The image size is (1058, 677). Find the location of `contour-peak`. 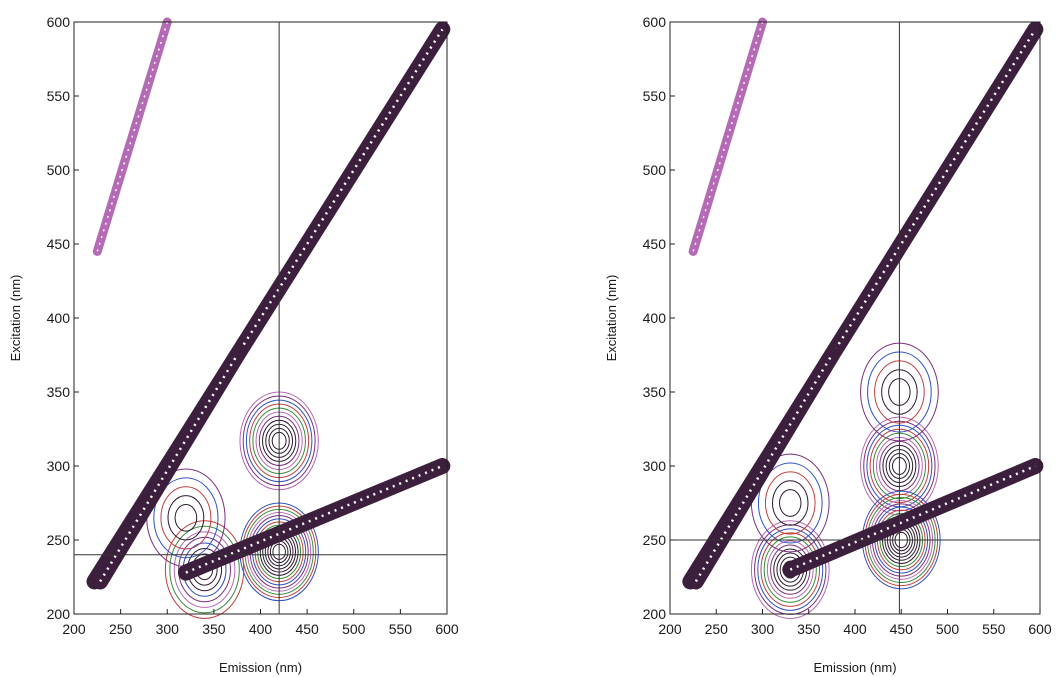

contour-peak is located at coordinates (790, 503).